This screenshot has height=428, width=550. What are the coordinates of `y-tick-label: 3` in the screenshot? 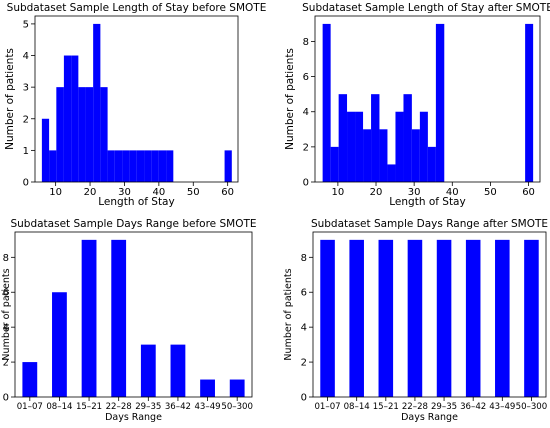 It's located at (26, 88).